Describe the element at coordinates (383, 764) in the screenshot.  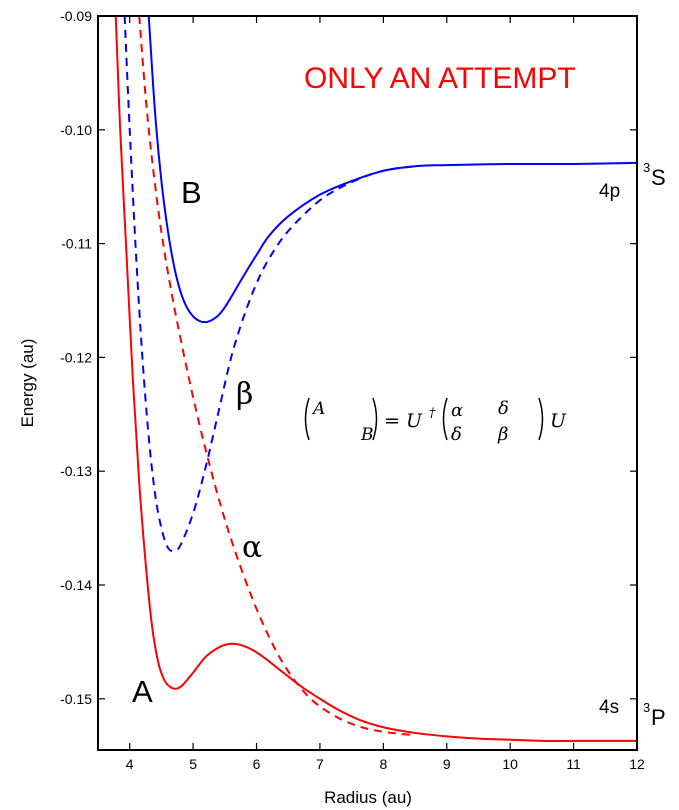
I see `x-tick-label: 8` at that location.